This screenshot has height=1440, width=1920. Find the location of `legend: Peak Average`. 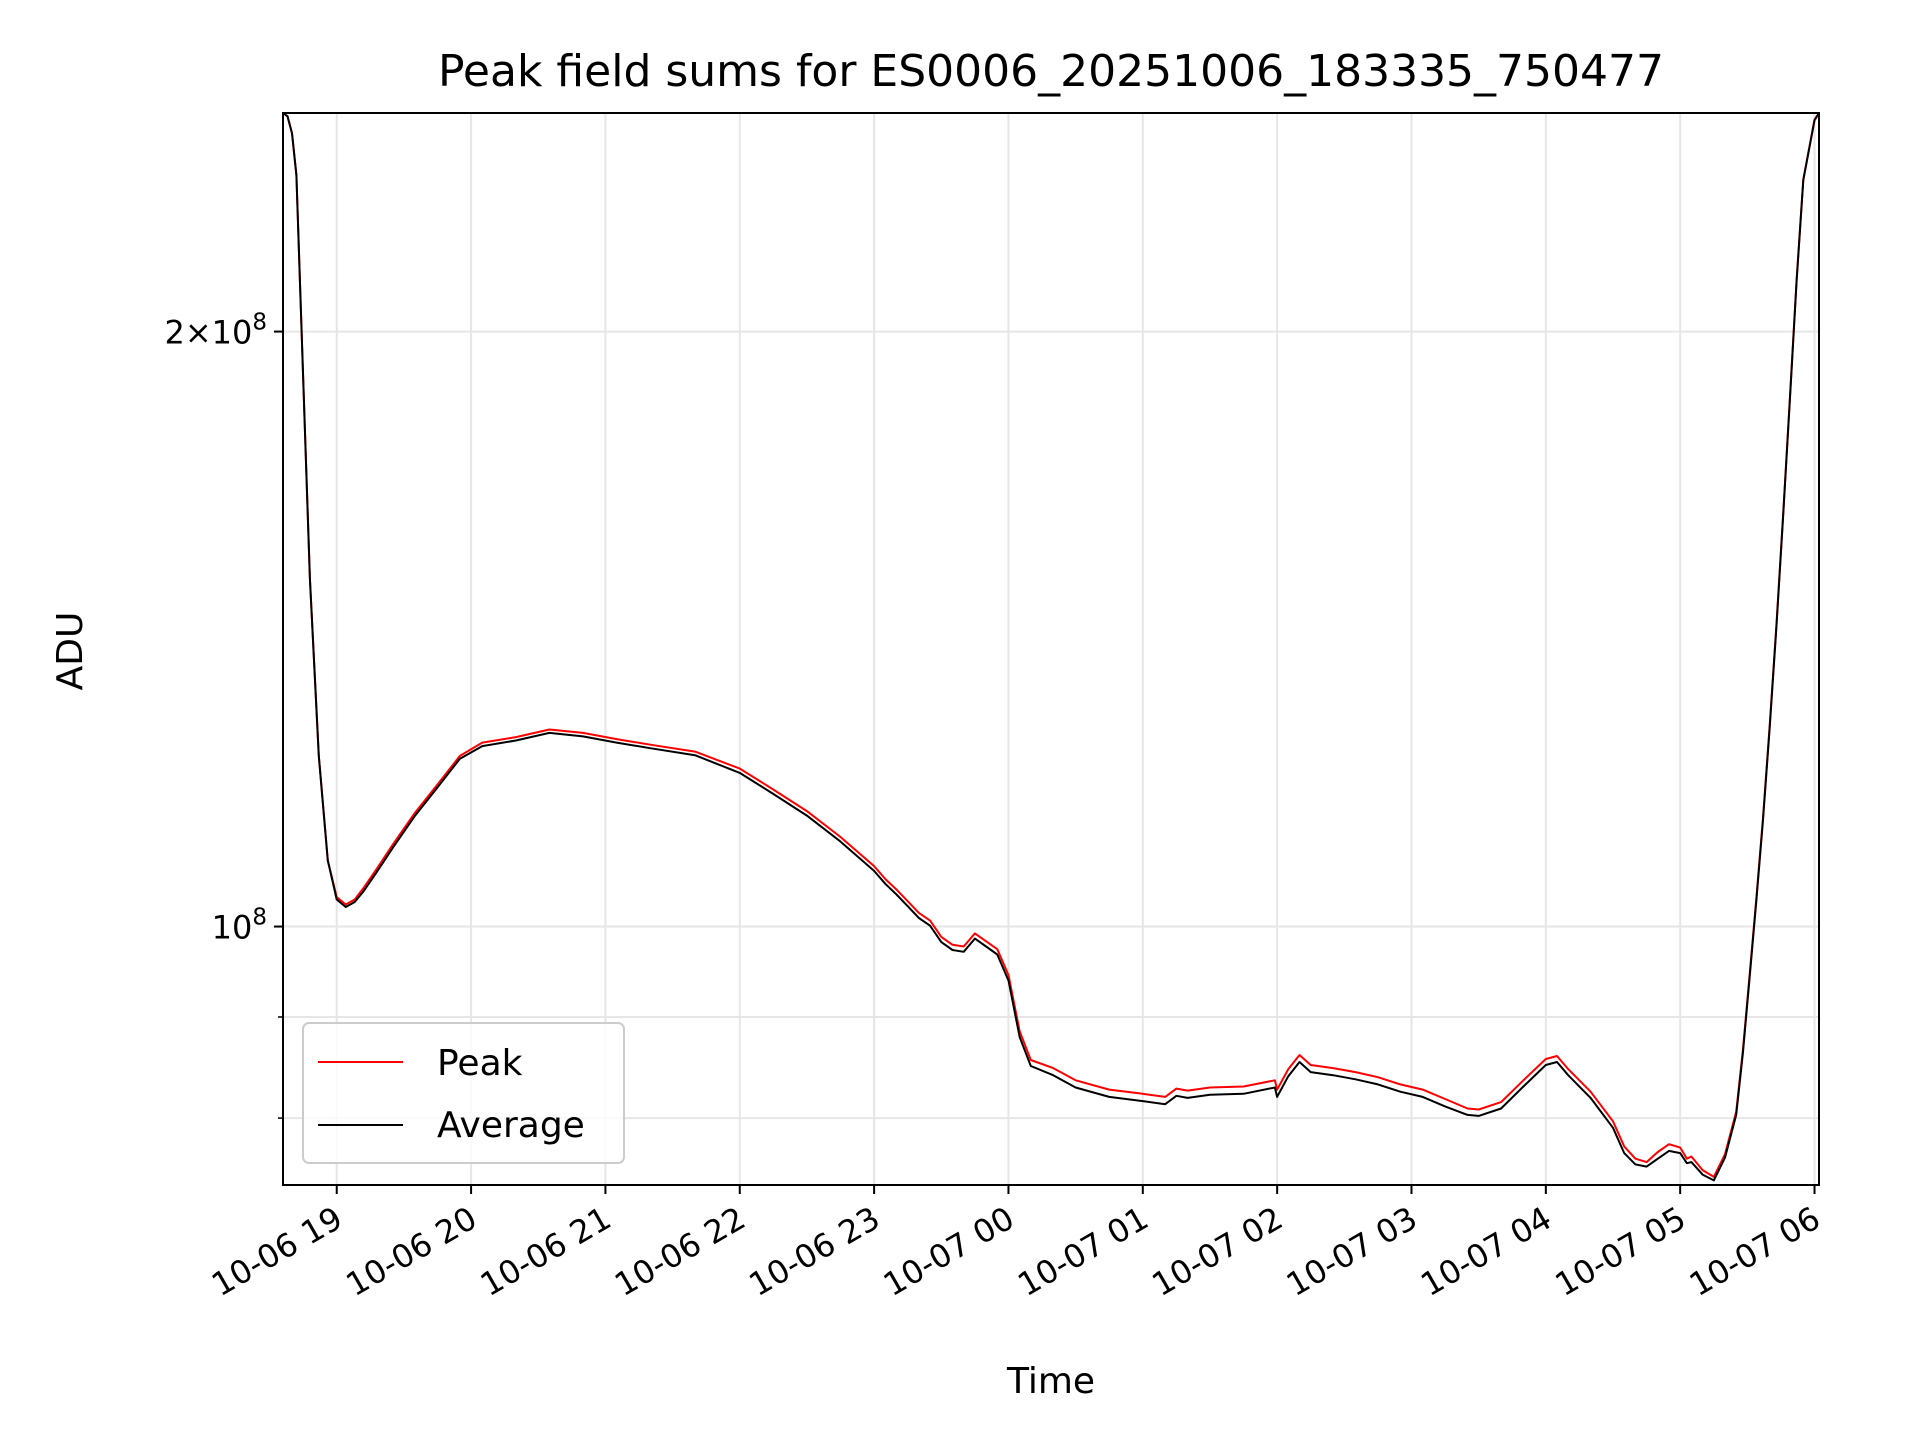

legend: Peak Average is located at coordinates (463, 1093).